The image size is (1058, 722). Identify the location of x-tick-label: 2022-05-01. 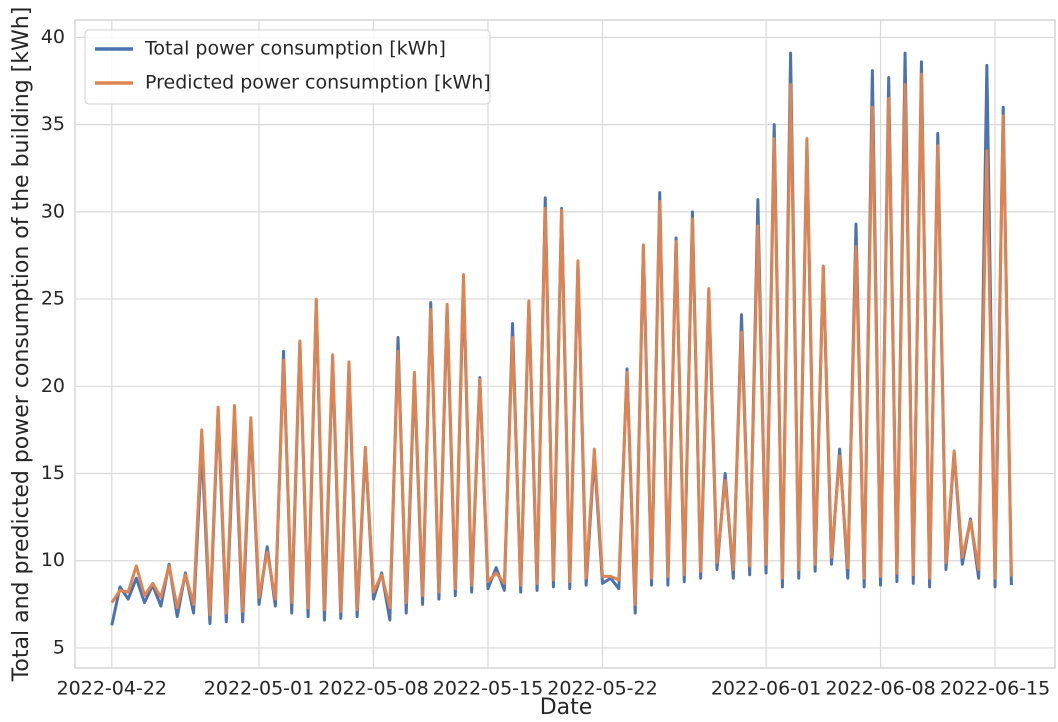
(259, 689).